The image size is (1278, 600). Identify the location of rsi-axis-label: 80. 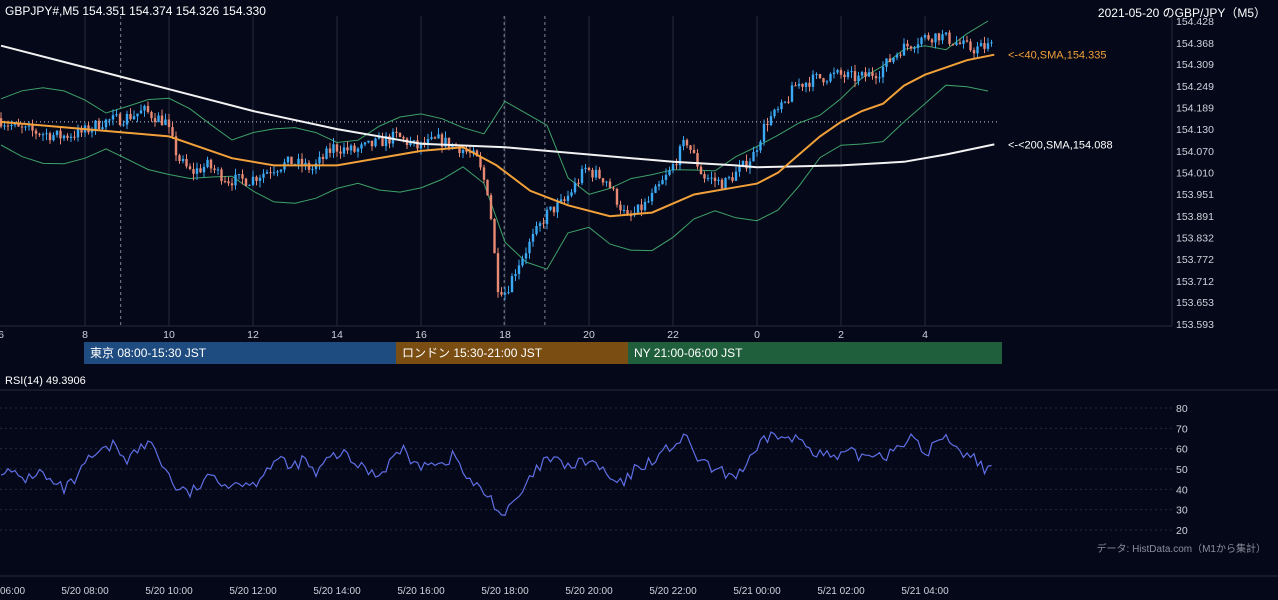
(1182, 409).